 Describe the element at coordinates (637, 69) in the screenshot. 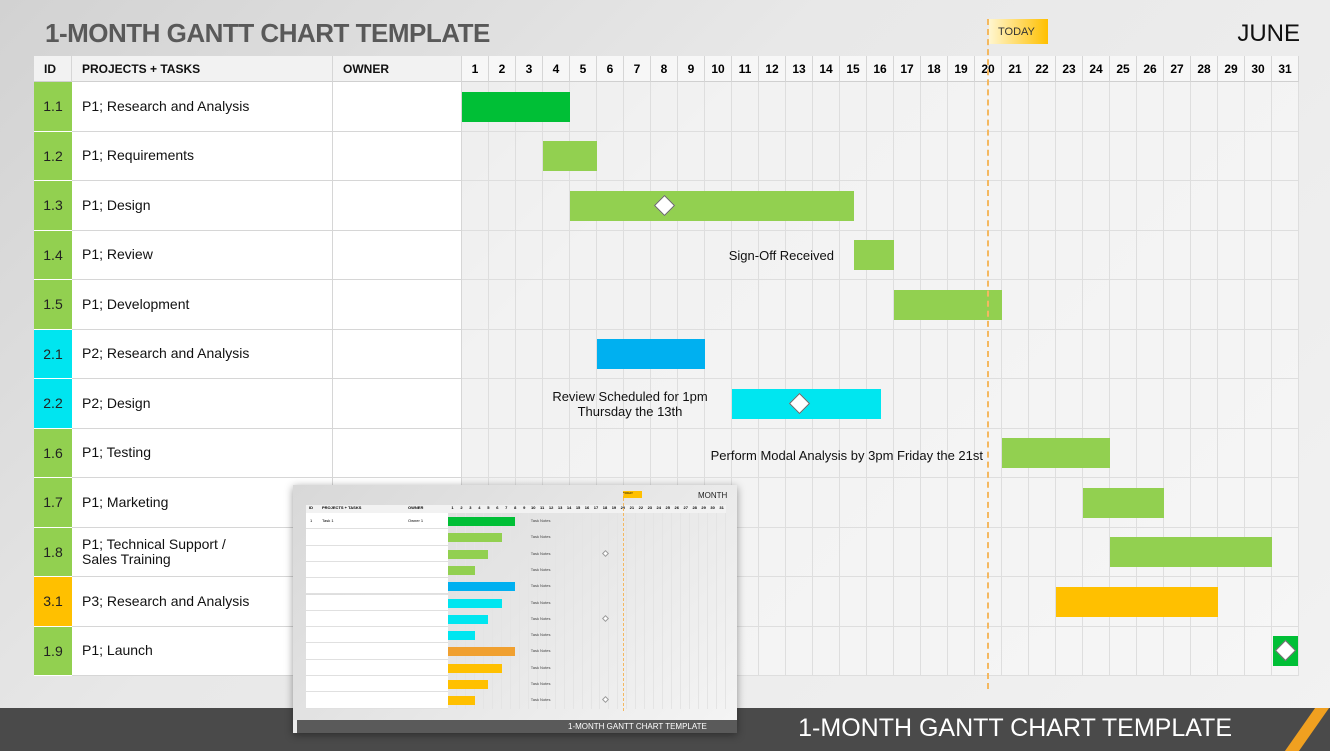

I see `day-tick-label: 7` at that location.